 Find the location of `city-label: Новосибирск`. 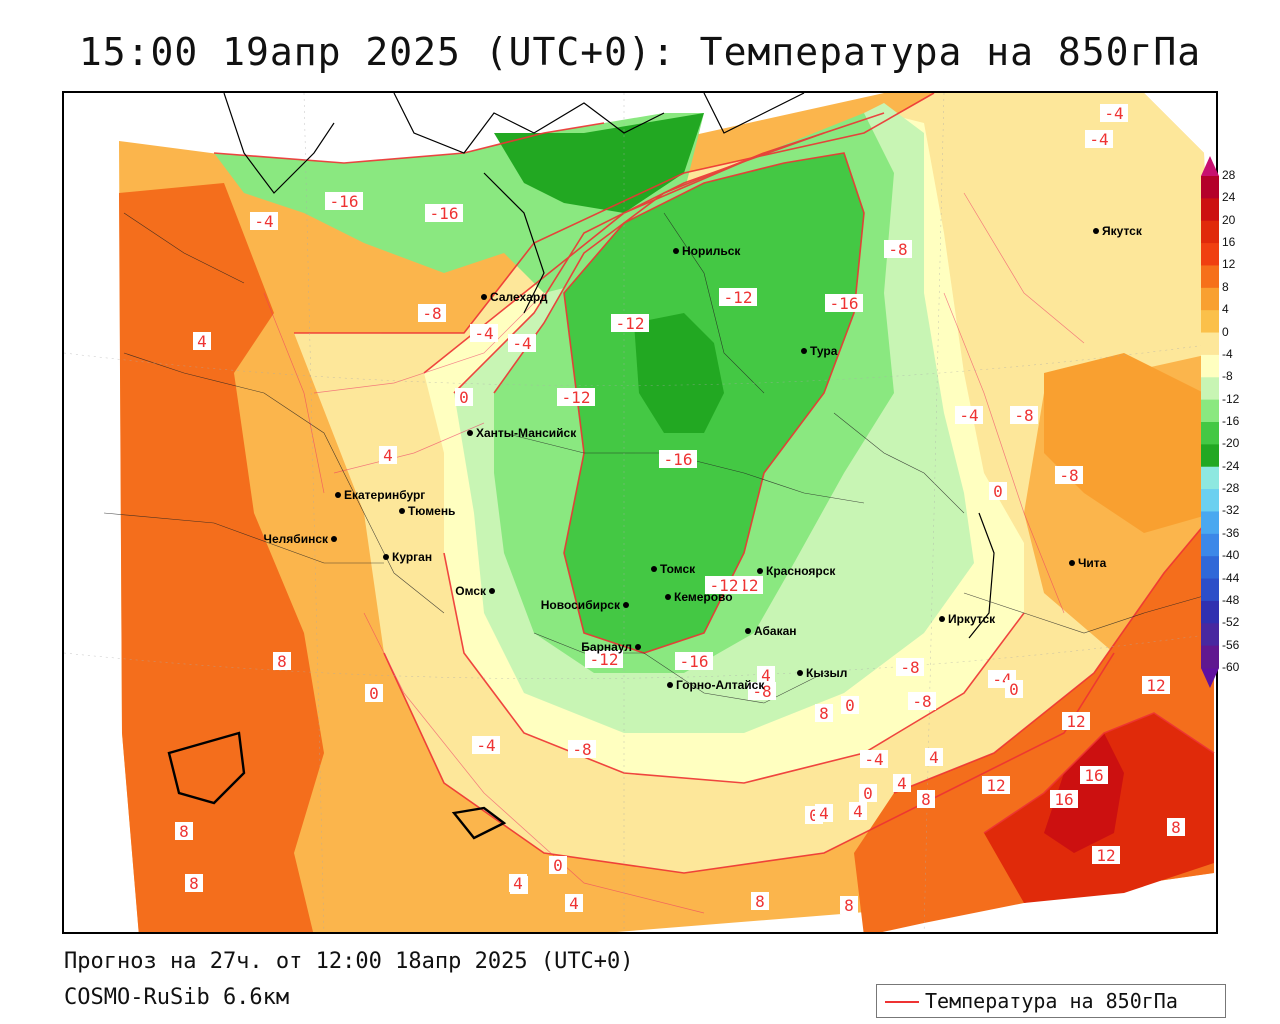

city-label: Новосибирск is located at coordinates (581, 605).